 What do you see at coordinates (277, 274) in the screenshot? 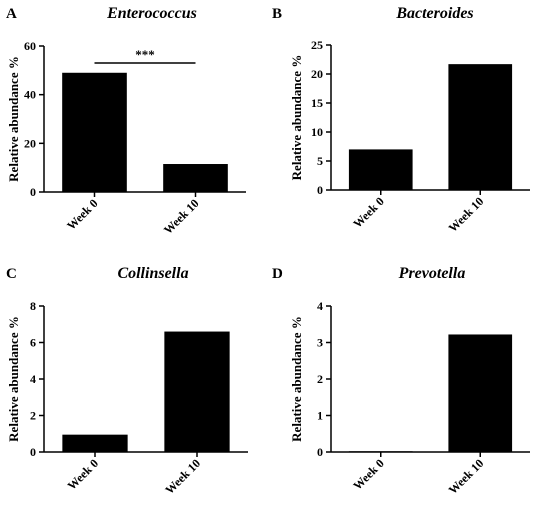
I see `panel-letter: D` at bounding box center [277, 274].